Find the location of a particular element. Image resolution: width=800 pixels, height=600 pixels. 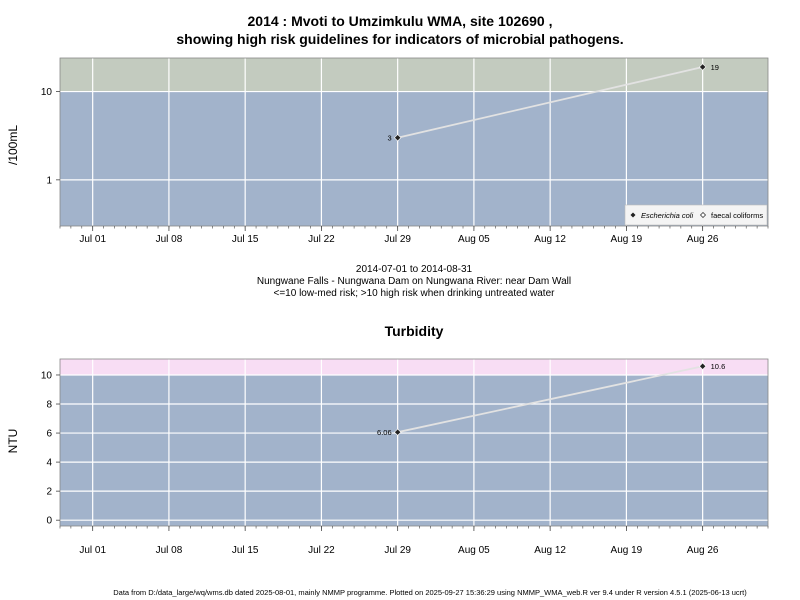

legend-entry-label: Escherichia coli is located at coordinates (667, 215).